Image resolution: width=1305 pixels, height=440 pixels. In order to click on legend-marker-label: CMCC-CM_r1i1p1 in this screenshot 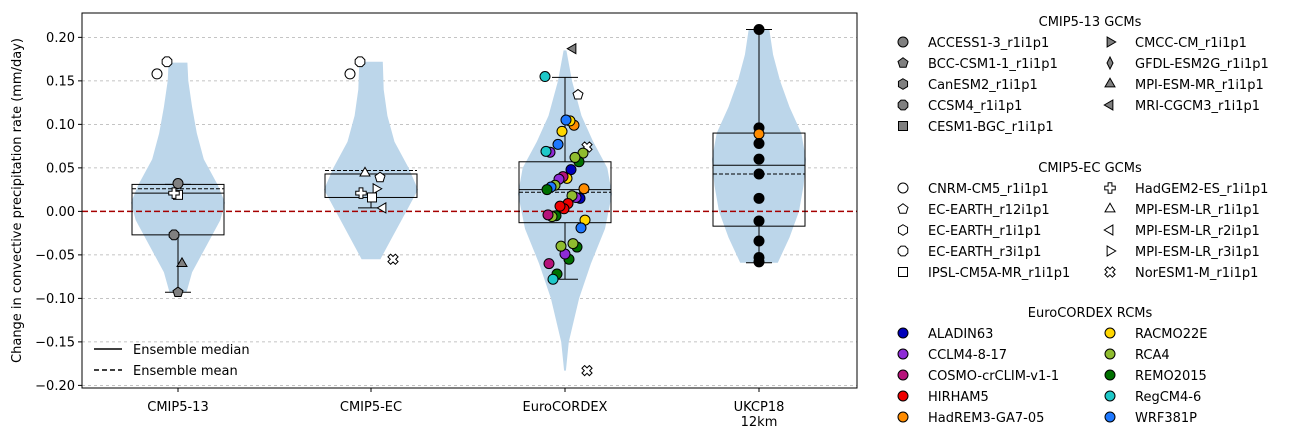, I will do `click(1191, 43)`.